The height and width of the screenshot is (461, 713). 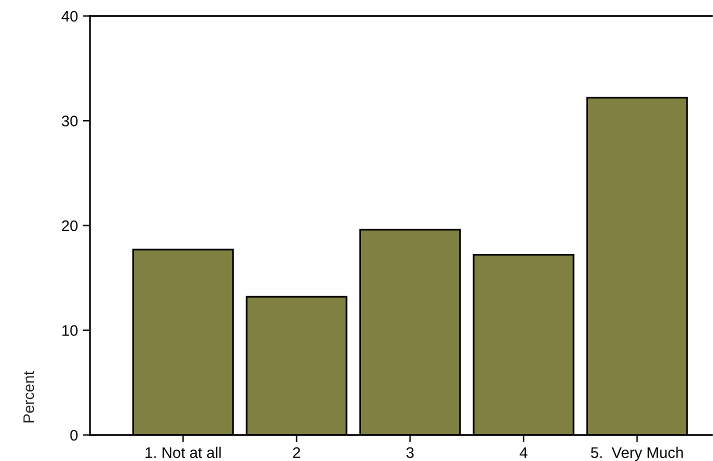 What do you see at coordinates (70, 16) in the screenshot?
I see `y-tick-label: 40` at bounding box center [70, 16].